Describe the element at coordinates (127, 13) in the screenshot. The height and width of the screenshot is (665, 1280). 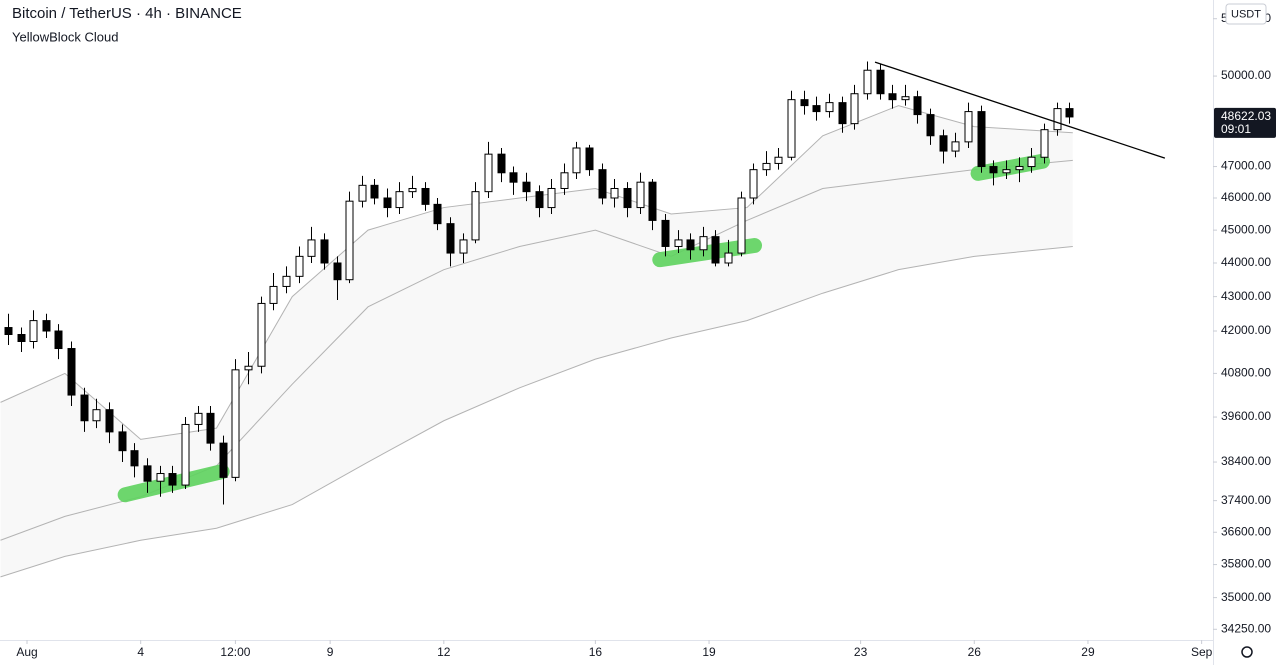
I see `chart-title: Bitcoin / TetherUS · 4h · BINANCE` at that location.